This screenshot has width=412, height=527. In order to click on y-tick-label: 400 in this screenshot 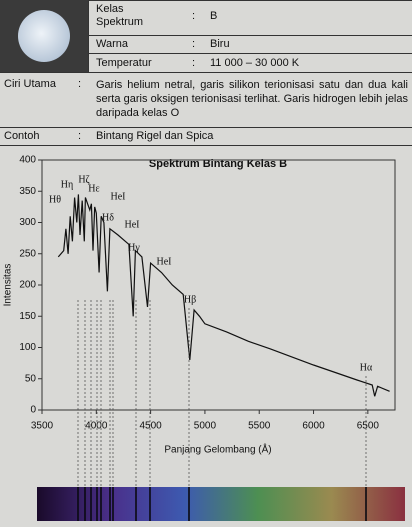, I will do `click(27, 160)`.